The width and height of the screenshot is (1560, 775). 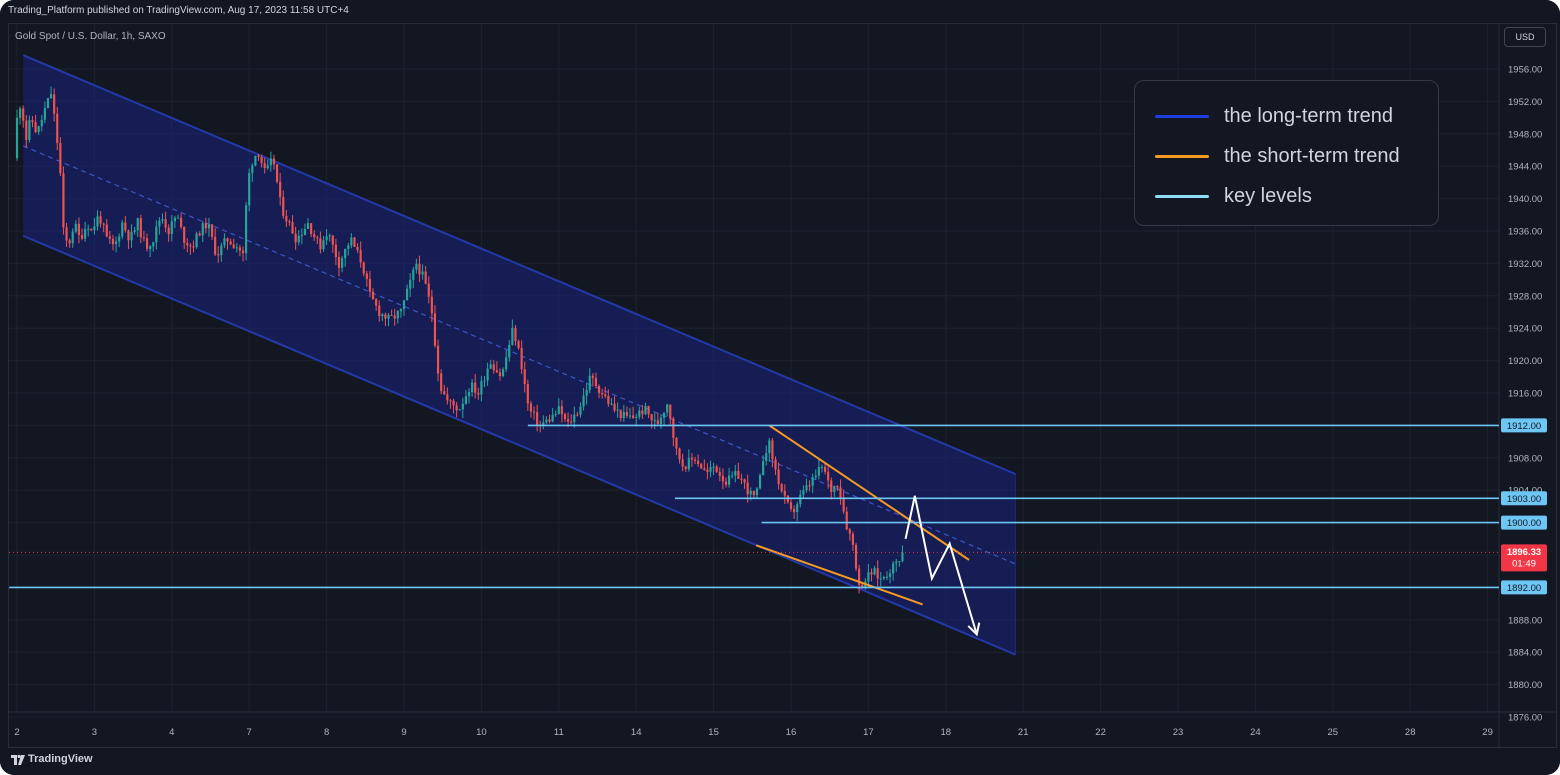 What do you see at coordinates (60, 759) in the screenshot?
I see `tradingview-brand: TradingView` at bounding box center [60, 759].